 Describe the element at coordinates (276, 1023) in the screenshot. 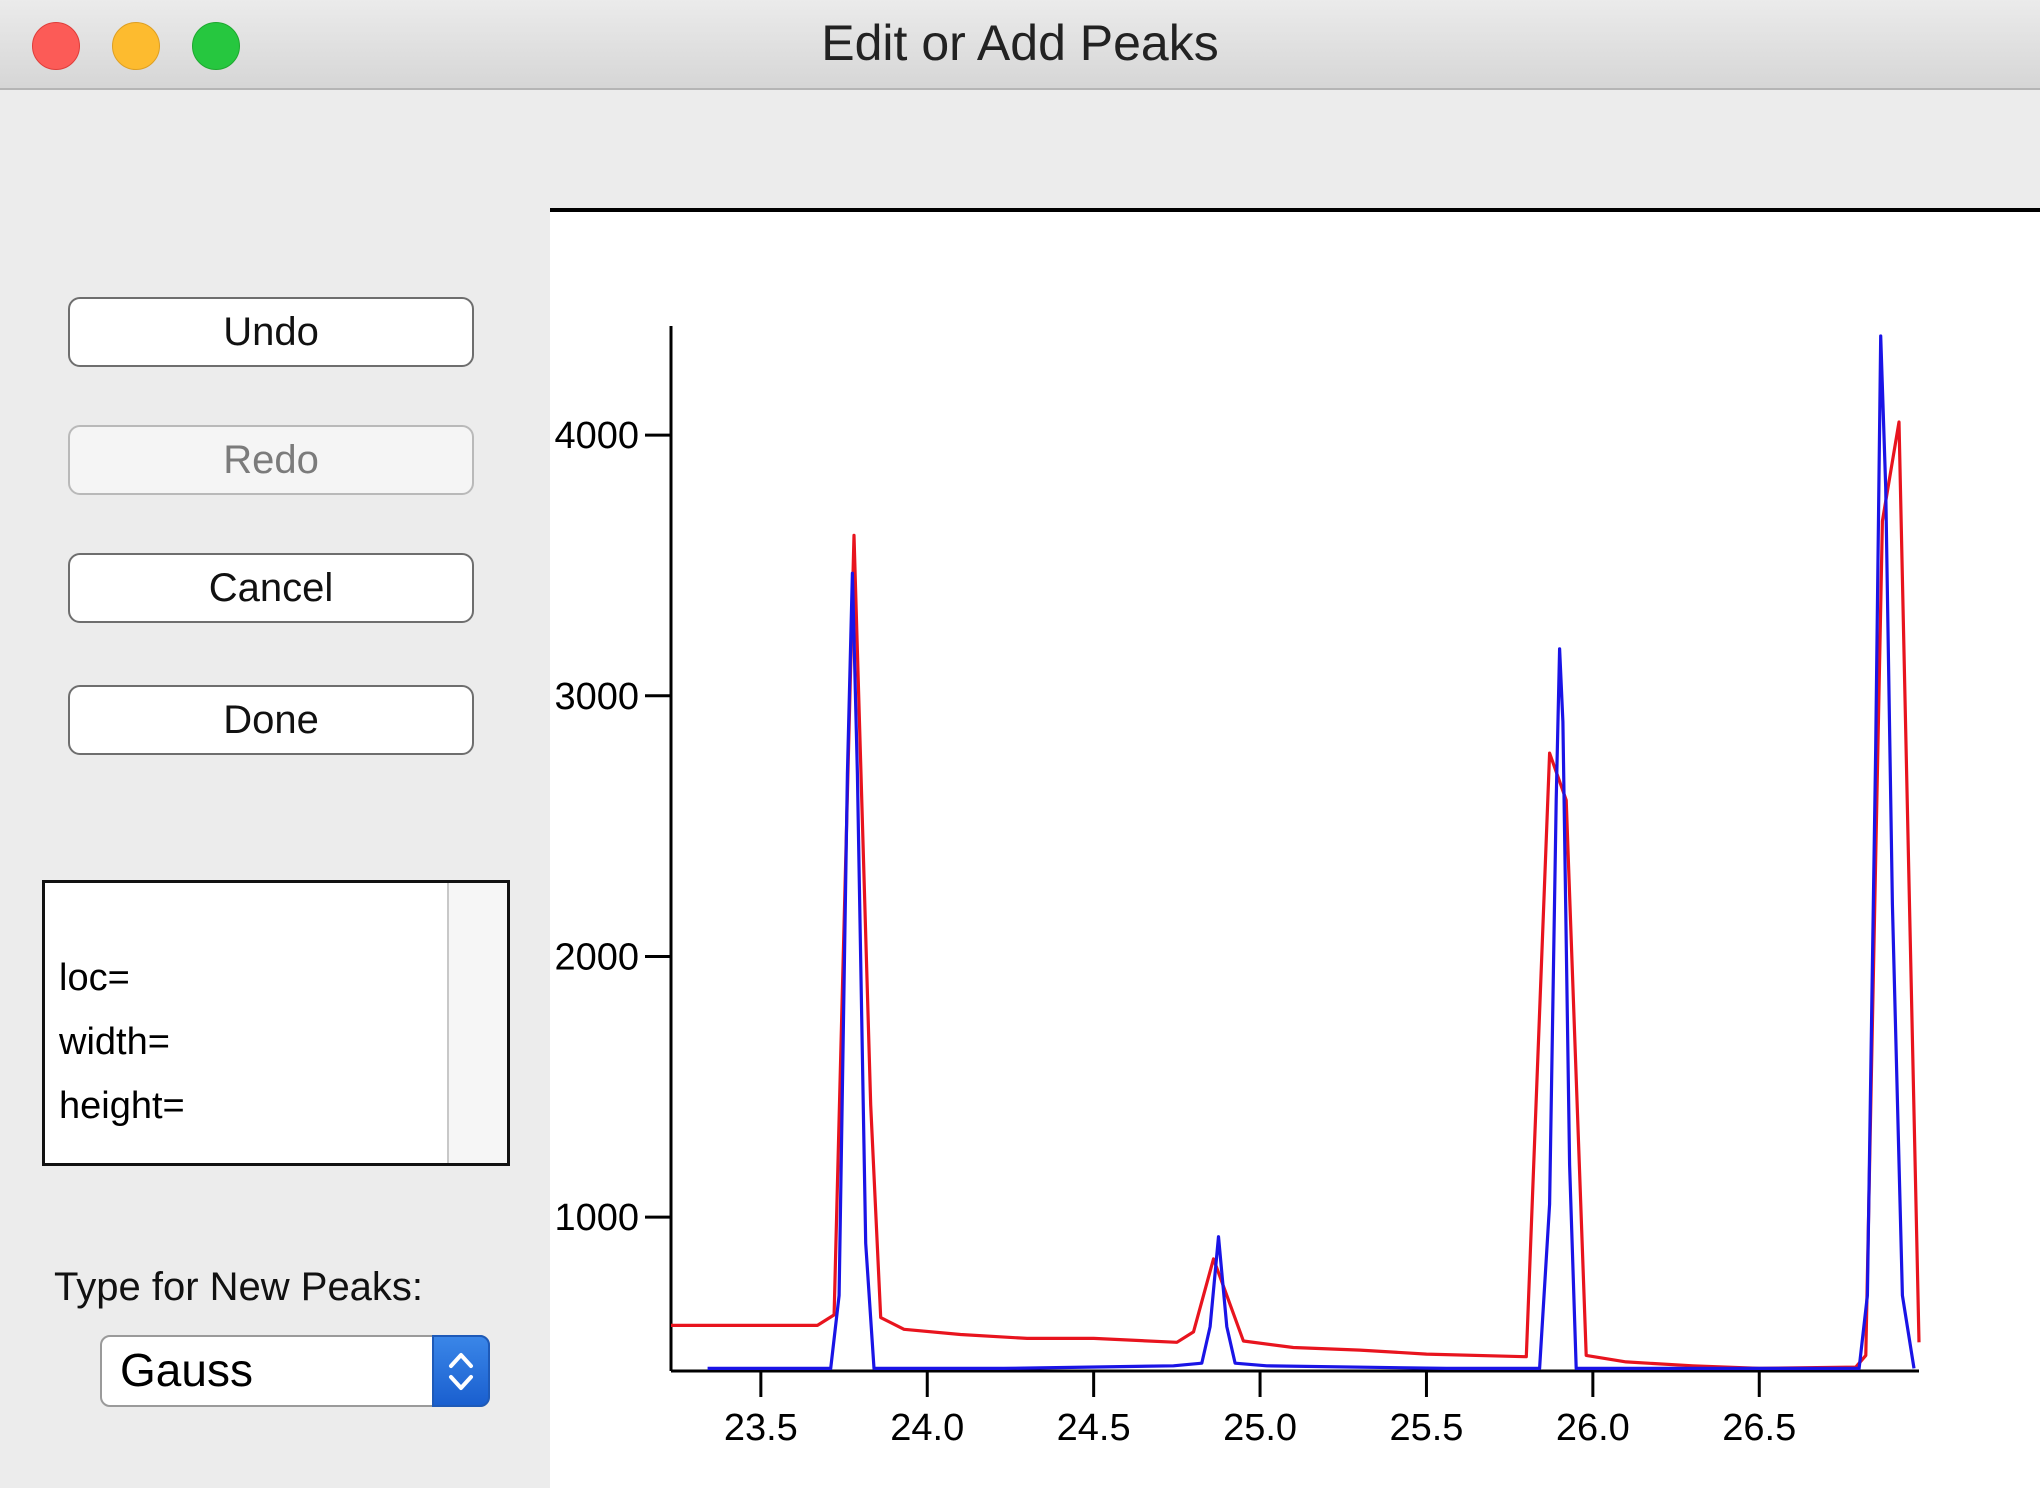

I see `peak-info-box: loc= width= height=` at that location.